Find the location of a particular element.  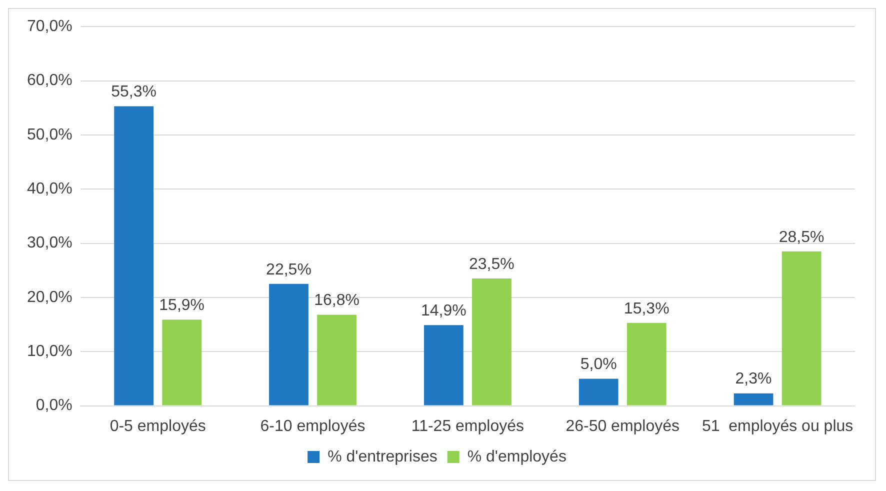

x-tick-label: 6-10 employés is located at coordinates (313, 426).